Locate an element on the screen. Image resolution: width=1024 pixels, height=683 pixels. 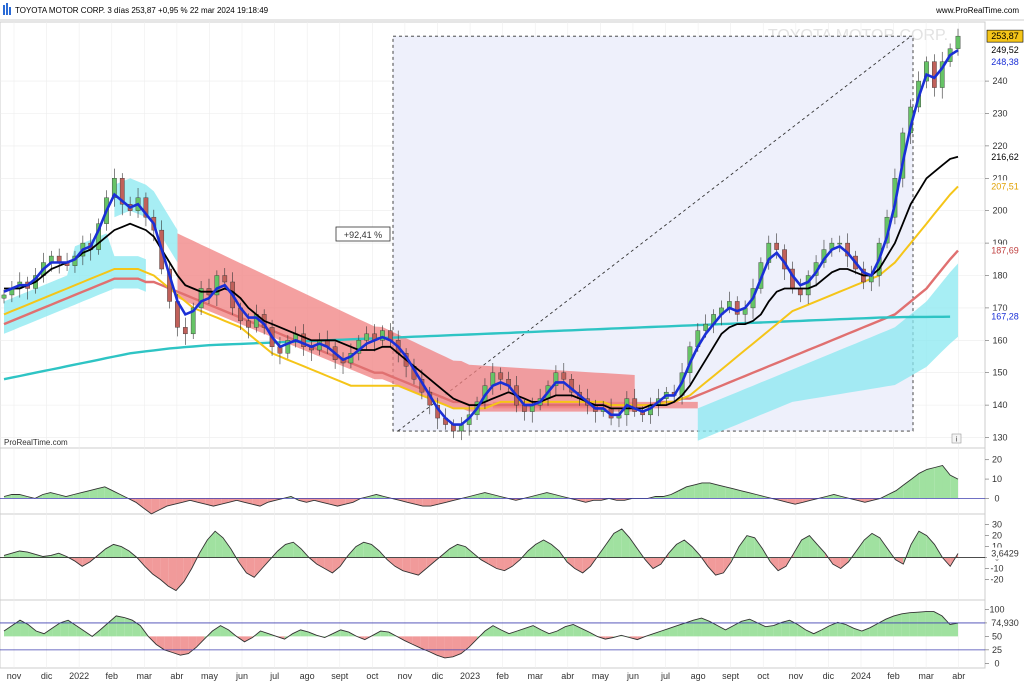
price-label-blue: 249,52 is located at coordinates (1005, 50).